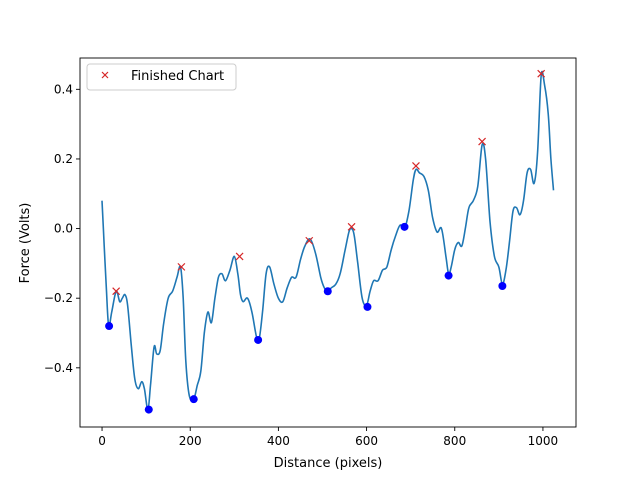 Image resolution: width=640 pixels, height=480 pixels. I want to click on legend-frame, so click(161, 77).